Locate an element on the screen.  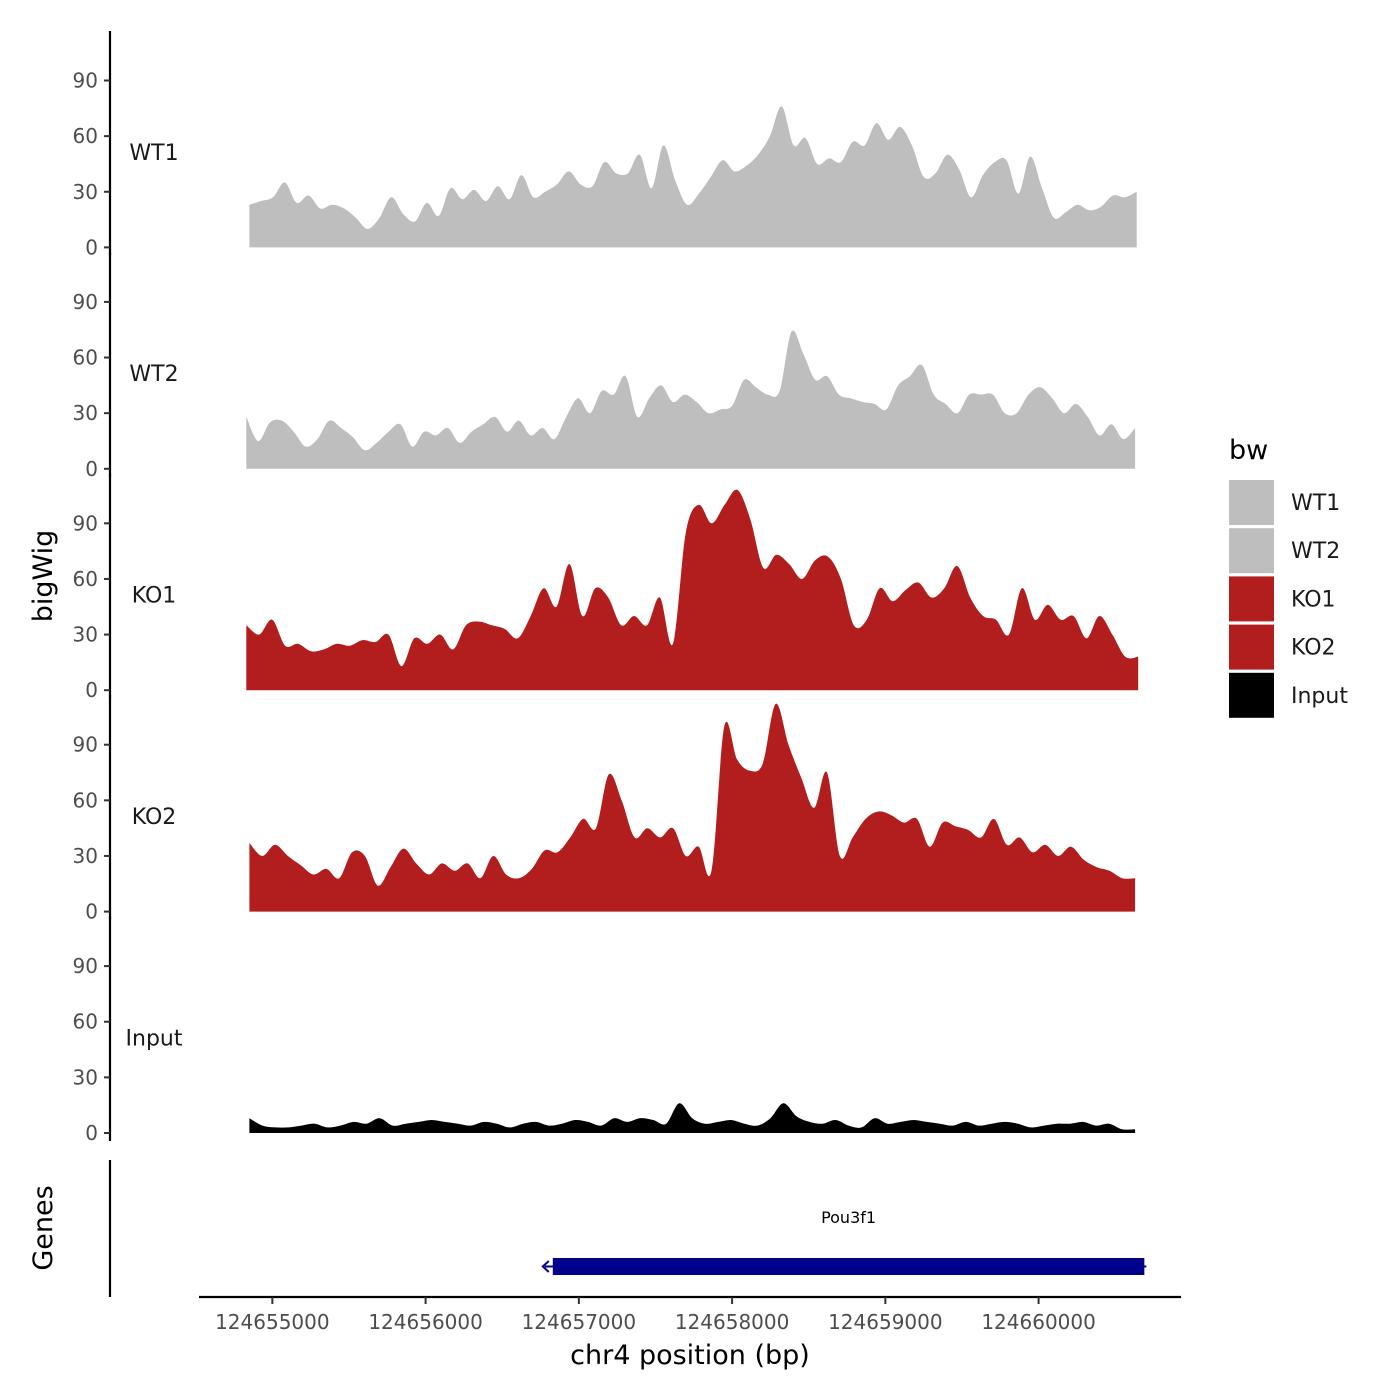
signal-area-input is located at coordinates (692, 1118).